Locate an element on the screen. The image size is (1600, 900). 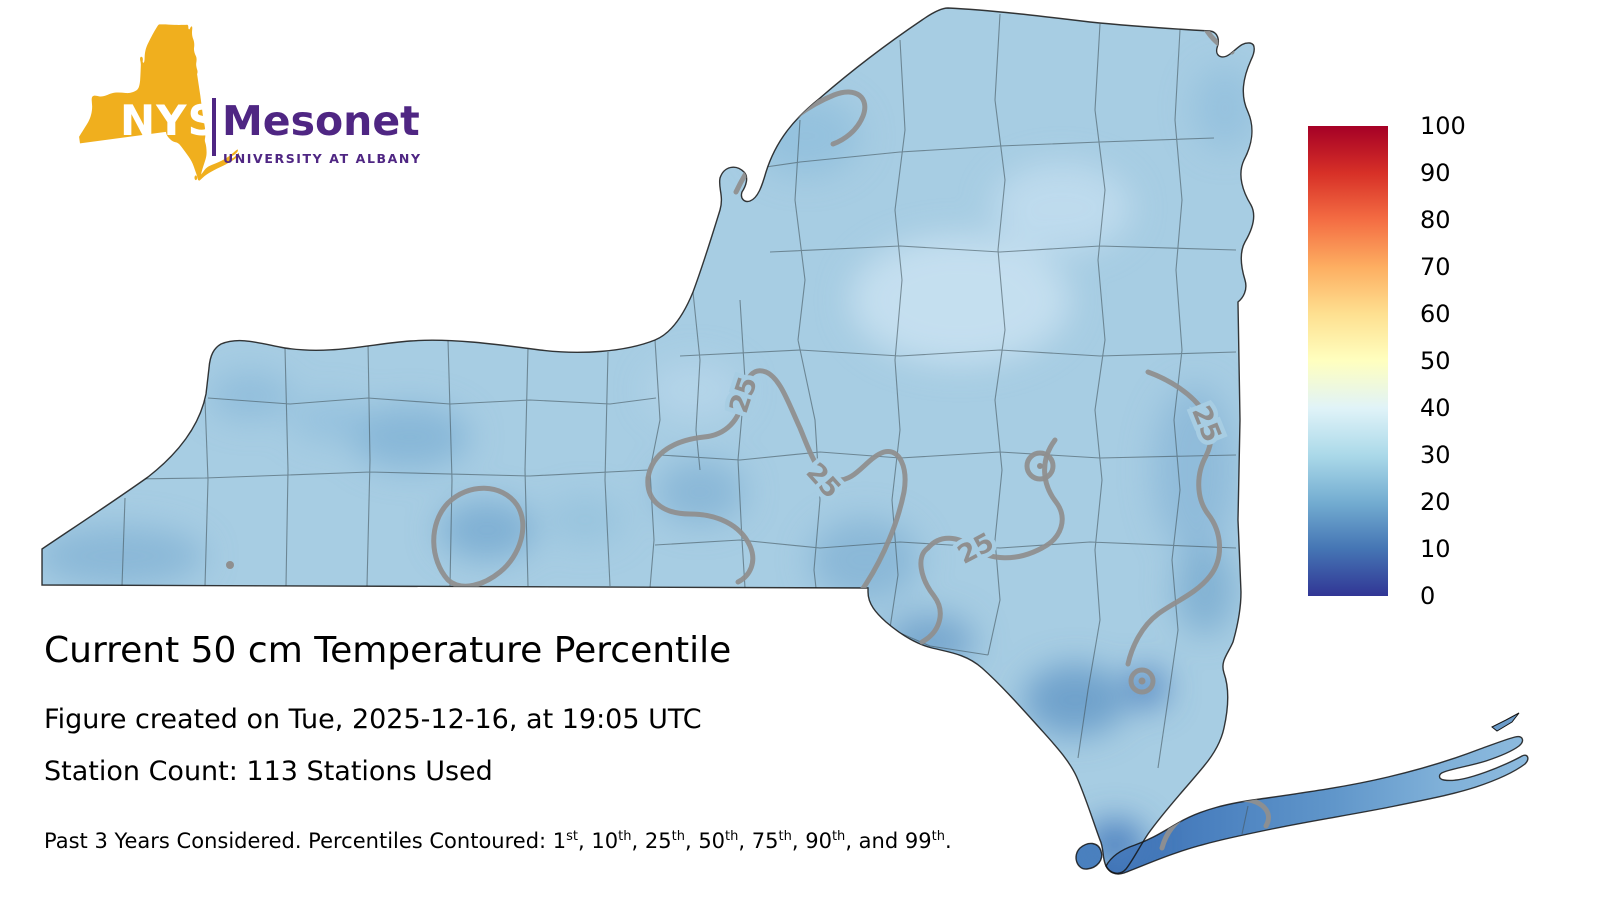
small-island is located at coordinates (1505, 722).